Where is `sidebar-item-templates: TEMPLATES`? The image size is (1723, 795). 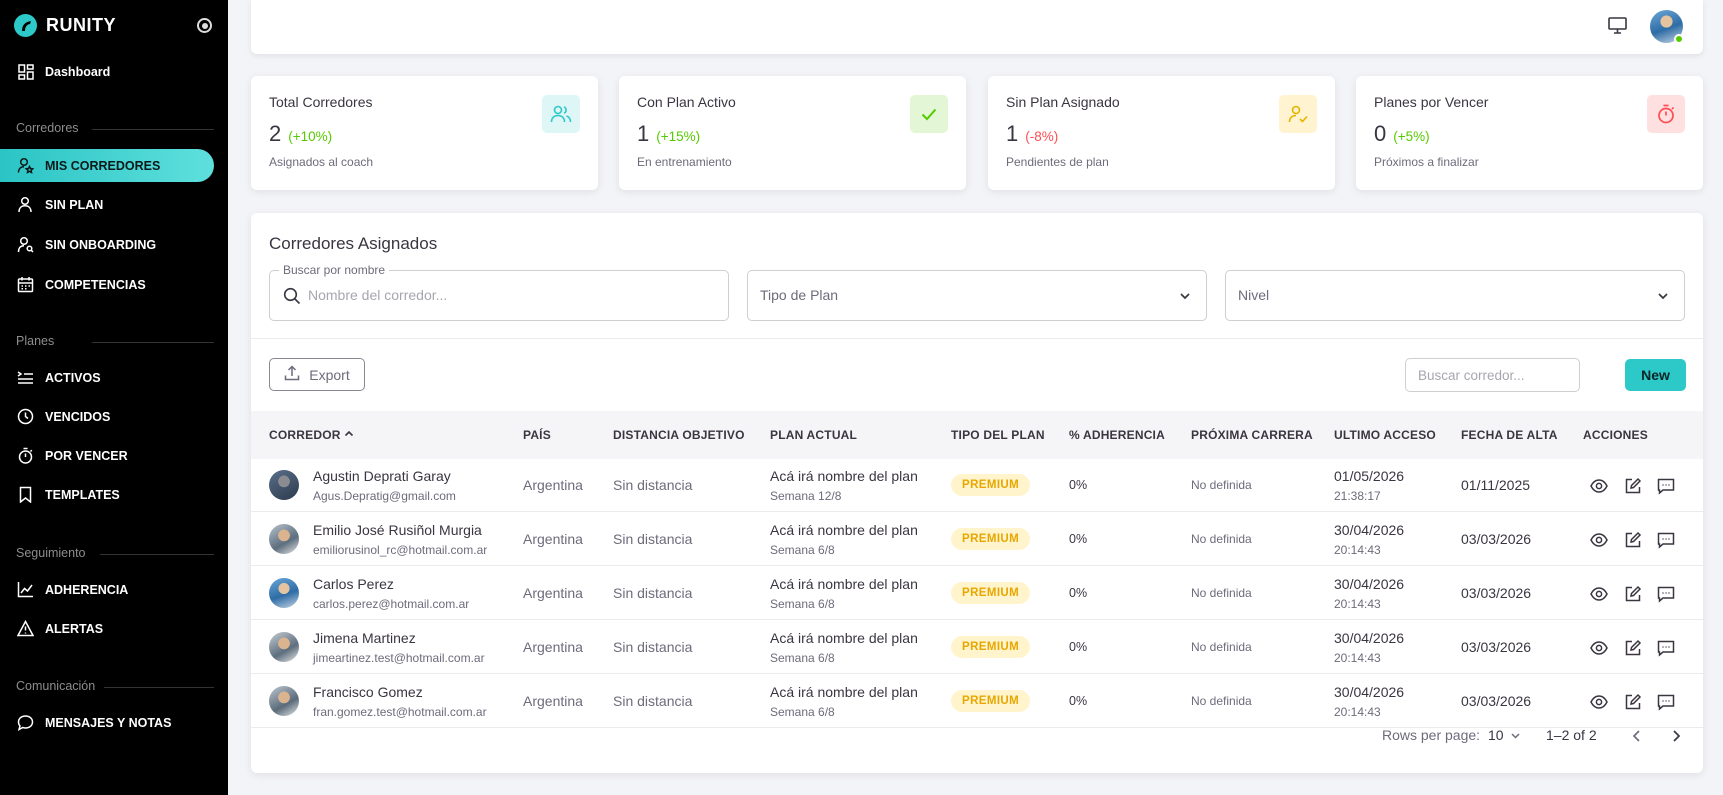 sidebar-item-templates: TEMPLATES is located at coordinates (107, 494).